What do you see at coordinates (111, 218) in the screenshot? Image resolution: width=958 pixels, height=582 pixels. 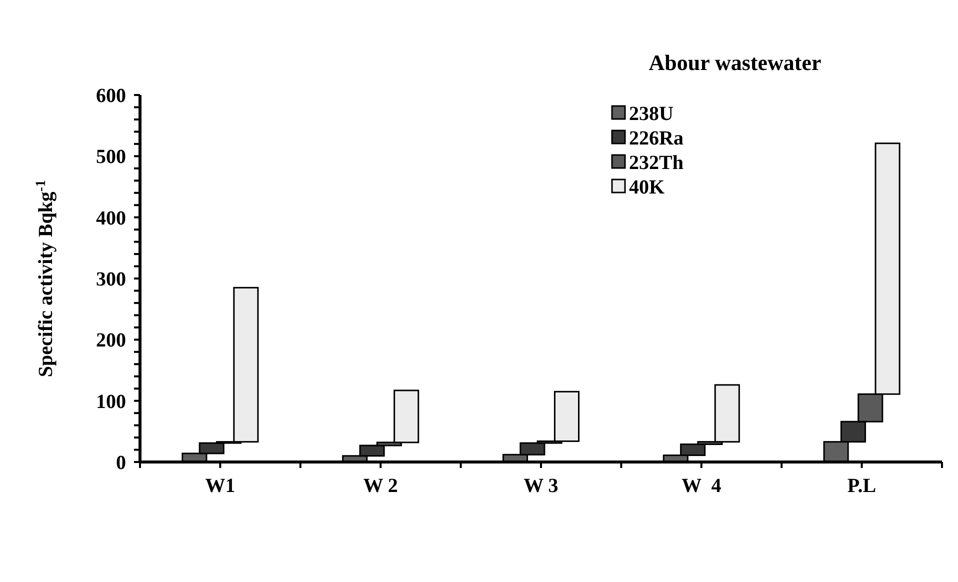 I see `y-tick-label: 400` at bounding box center [111, 218].